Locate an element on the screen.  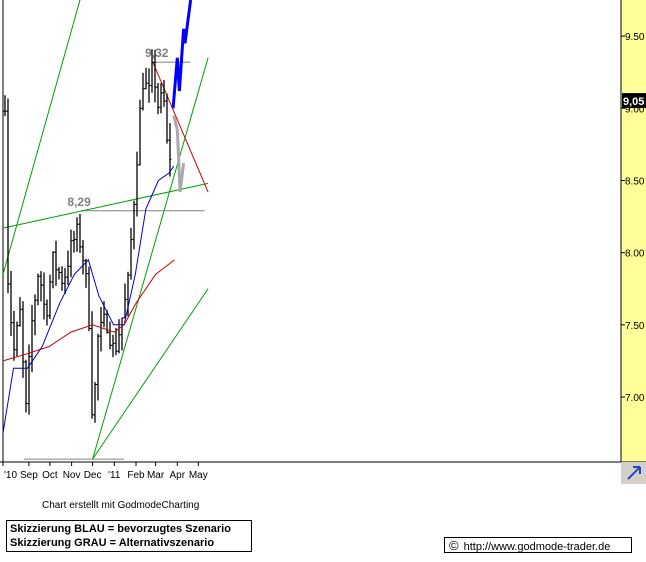
scenario-path-grau is located at coordinates (179, 154).